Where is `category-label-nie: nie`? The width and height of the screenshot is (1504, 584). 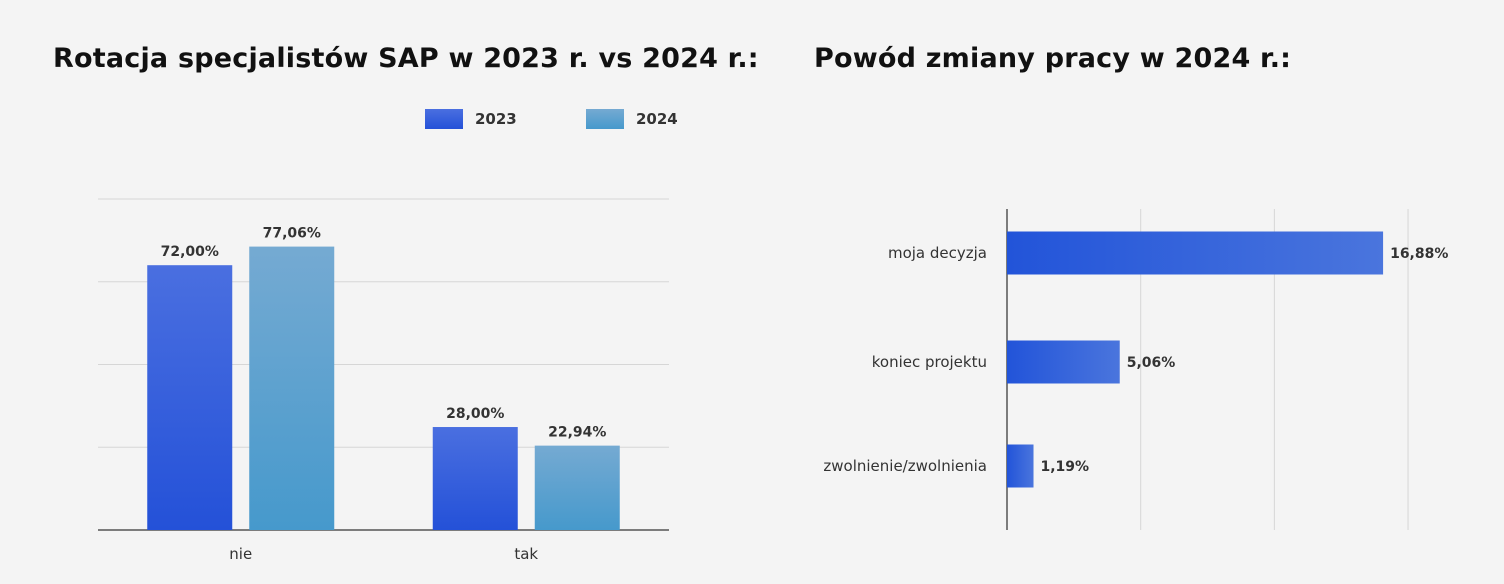
category-label-nie: nie is located at coordinates (240, 554).